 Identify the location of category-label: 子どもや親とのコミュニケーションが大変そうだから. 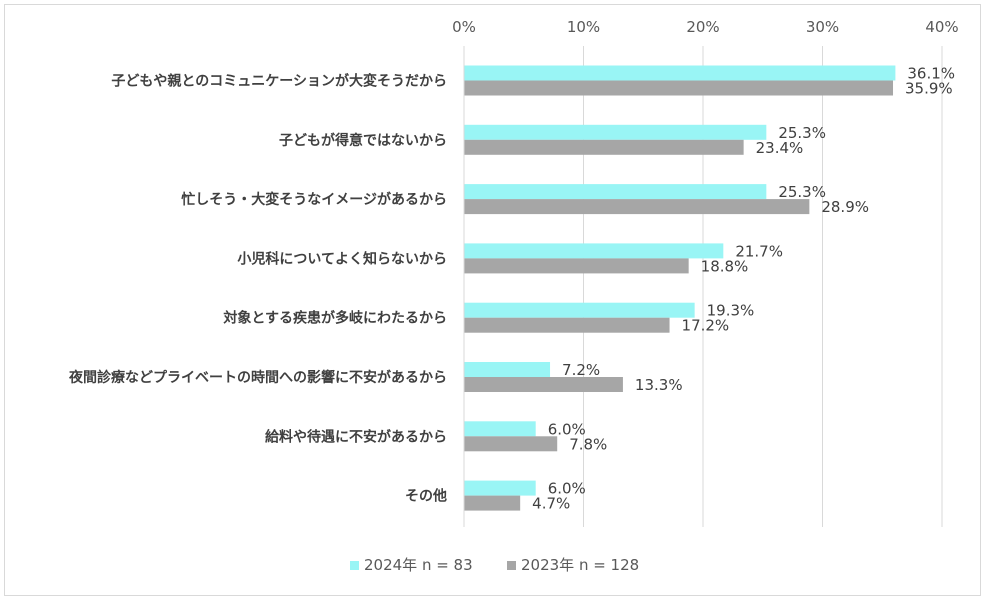
(279, 81).